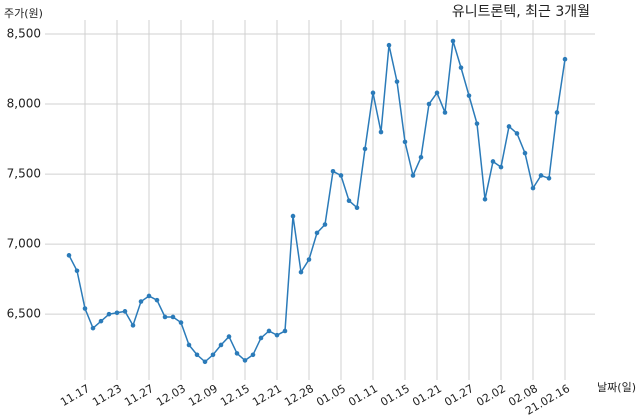 This screenshot has height=419, width=640. Describe the element at coordinates (427, 395) in the screenshot. I see `x-tick-label: 01.21` at that location.